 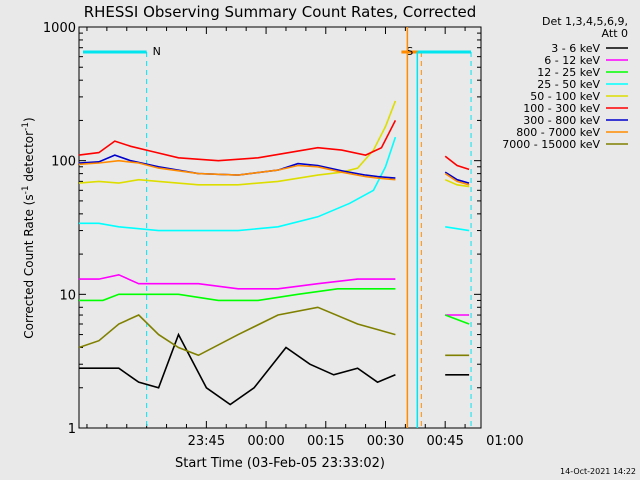 I want to click on legend-label: 300 - 800 keV, so click(x=561, y=120).